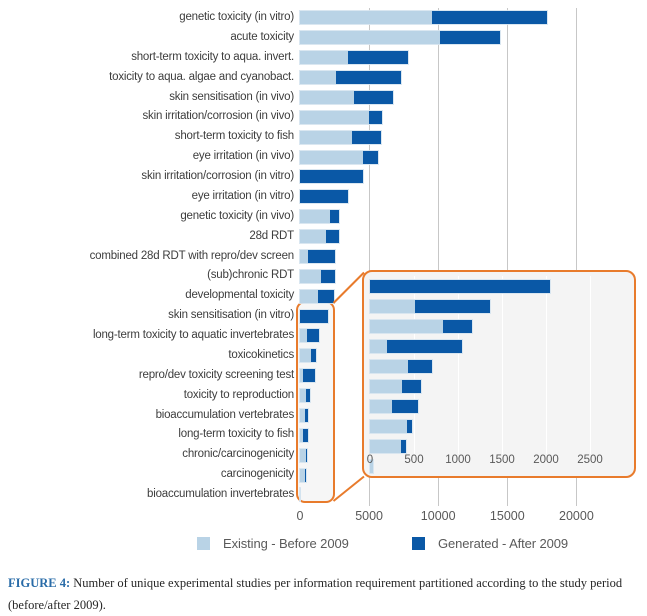 Image resolution: width=647 pixels, height=616 pixels. I want to click on legend-label-generated: Generated - After 2009, so click(503, 543).